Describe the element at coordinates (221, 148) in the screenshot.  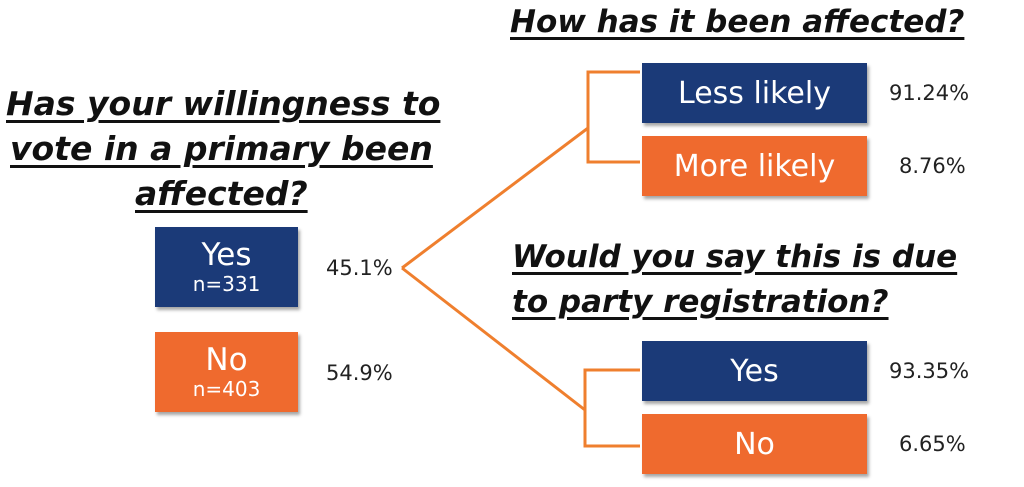
I see `left-question-line-2: vote in a primary been` at that location.